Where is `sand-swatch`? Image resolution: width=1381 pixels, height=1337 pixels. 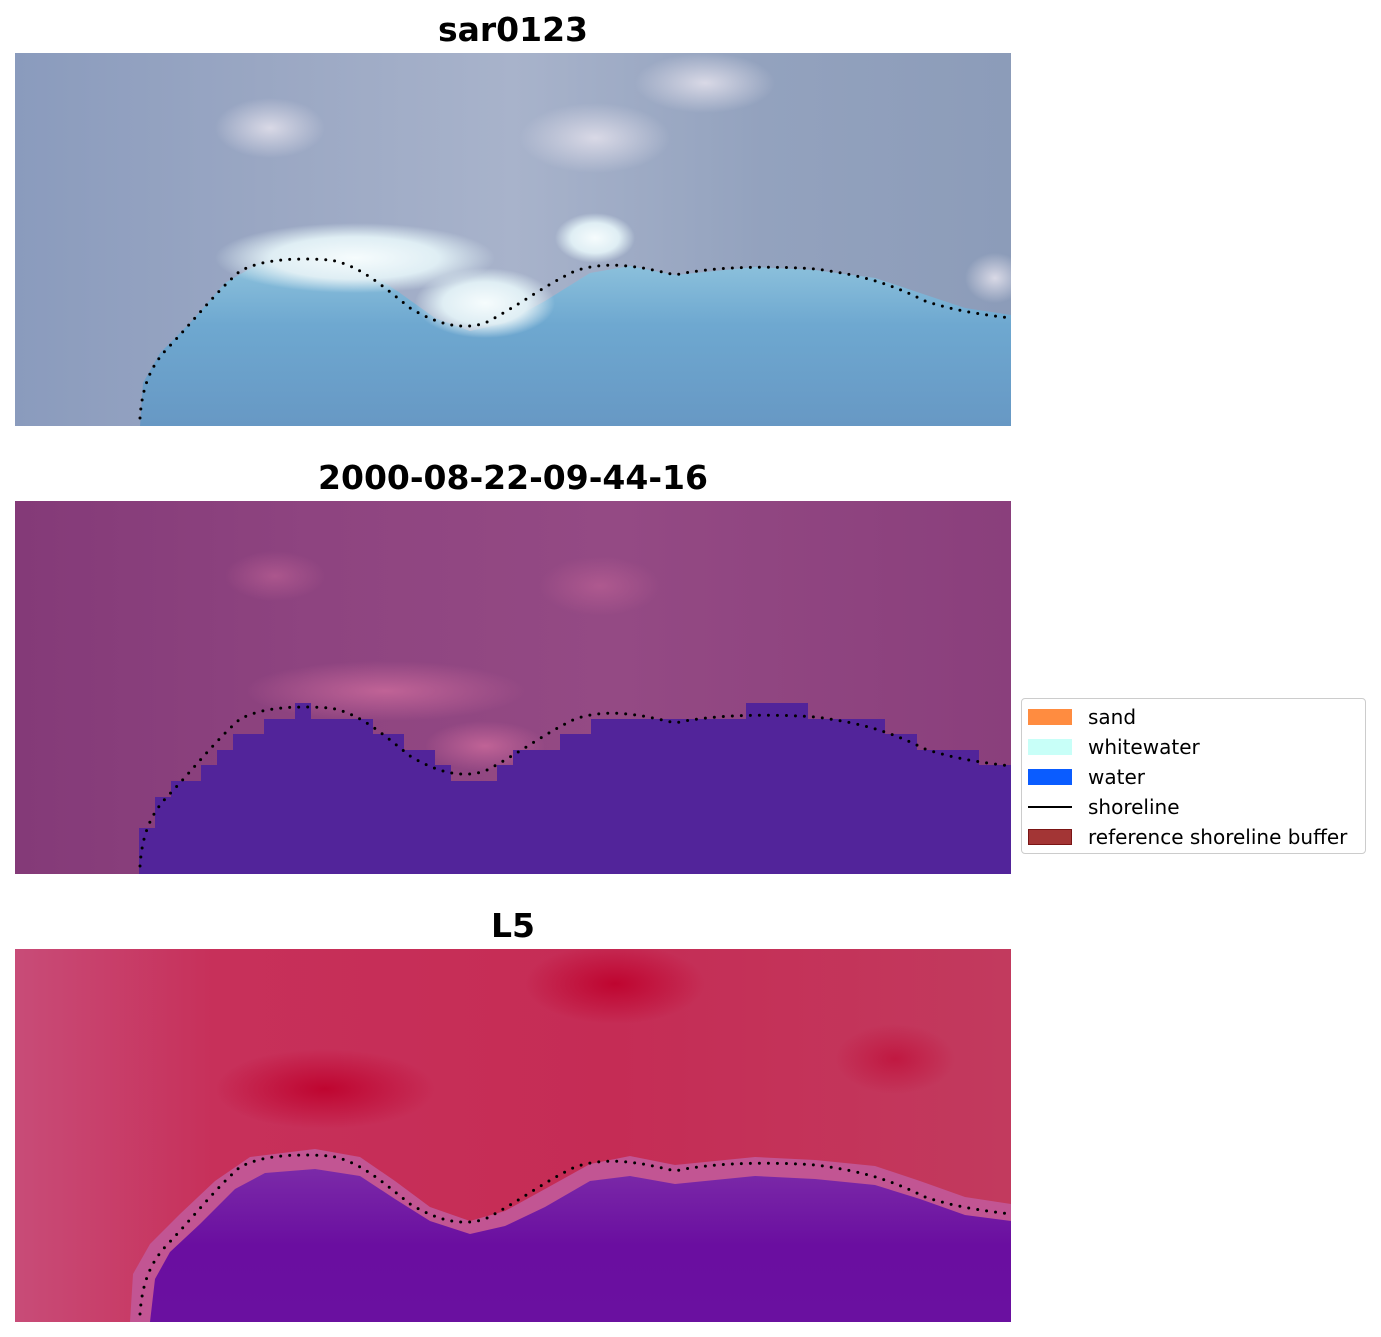
sand-swatch is located at coordinates (1050, 717).